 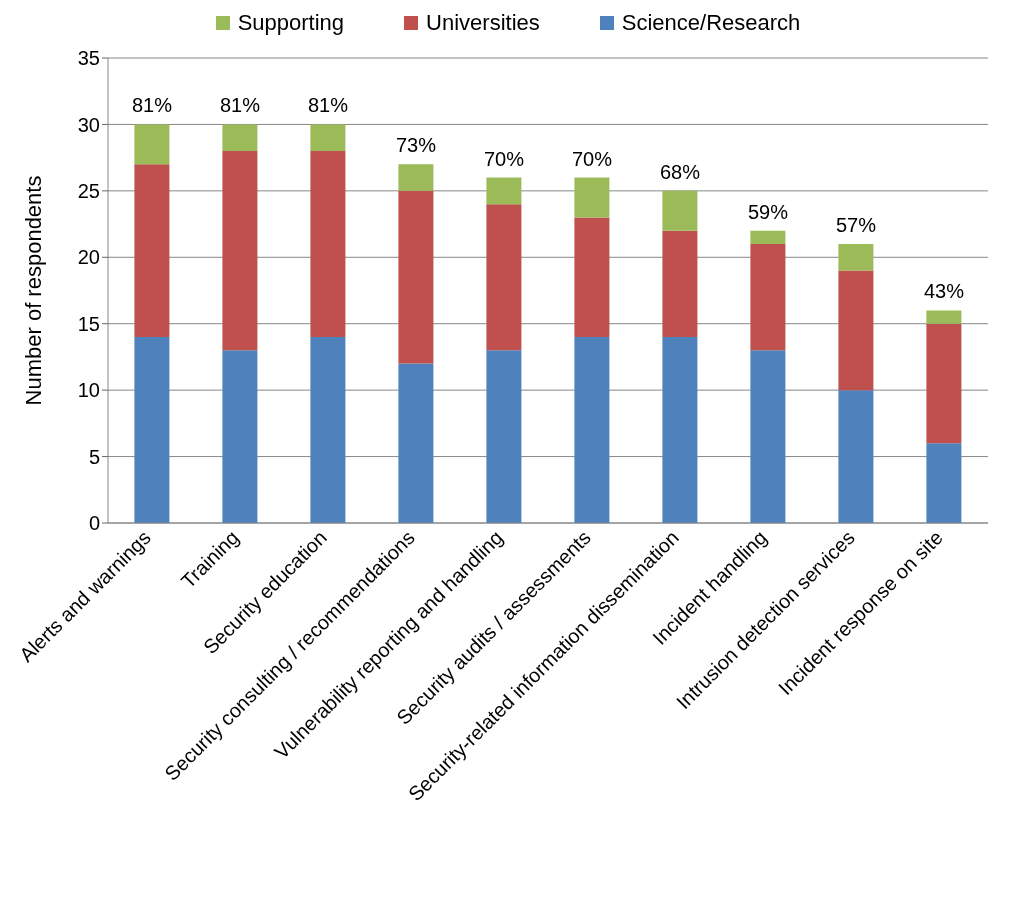 I want to click on y-tick-label: 5, so click(x=94, y=456).